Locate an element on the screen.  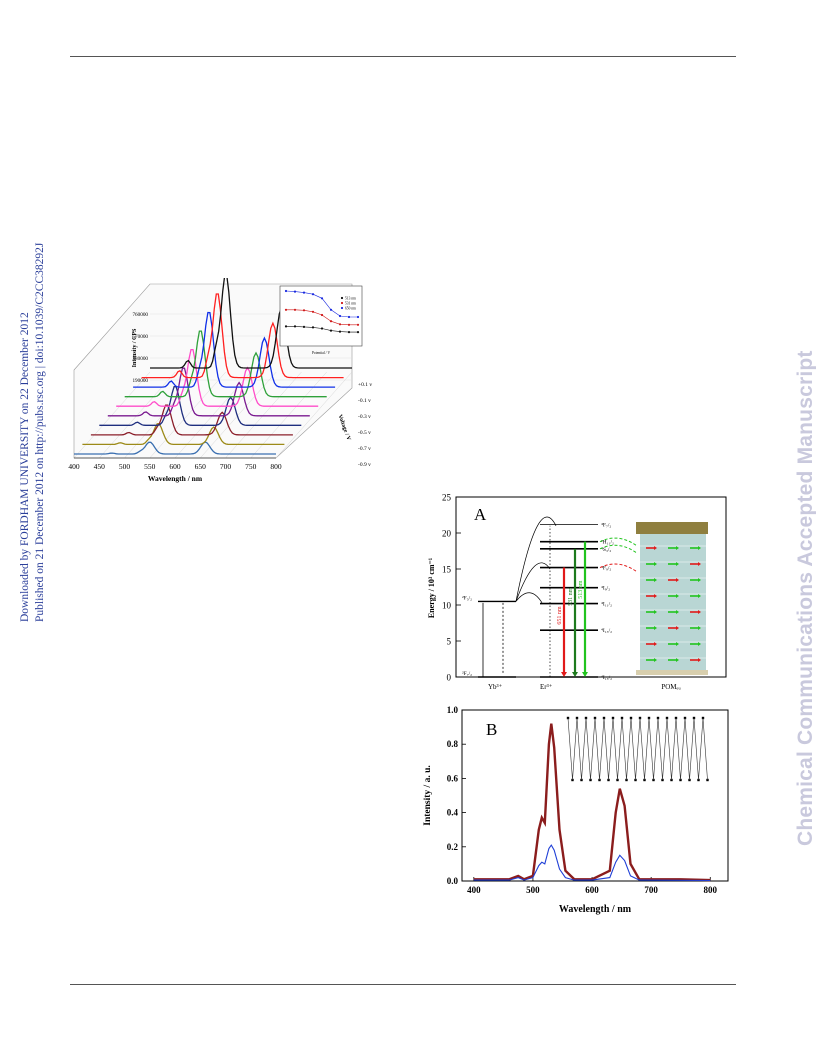
pom-bottom-electrode is located at coordinates (672, 672).